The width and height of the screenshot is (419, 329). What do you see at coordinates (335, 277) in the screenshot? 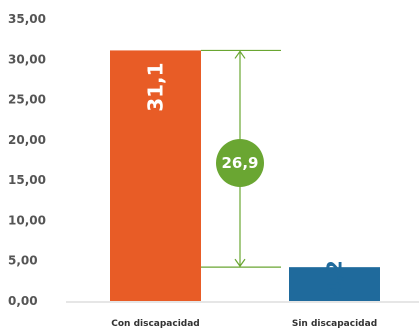
I see `bar-value-label: 4,2` at bounding box center [335, 277].